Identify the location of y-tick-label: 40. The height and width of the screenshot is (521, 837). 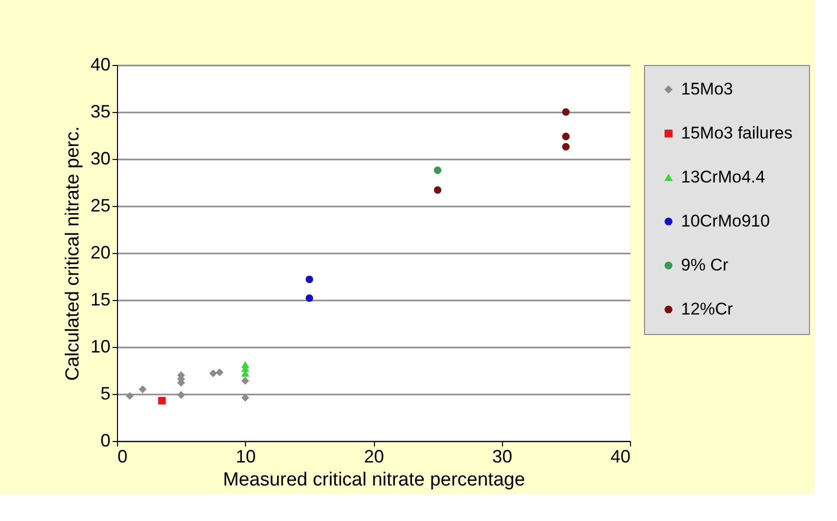
(100, 64).